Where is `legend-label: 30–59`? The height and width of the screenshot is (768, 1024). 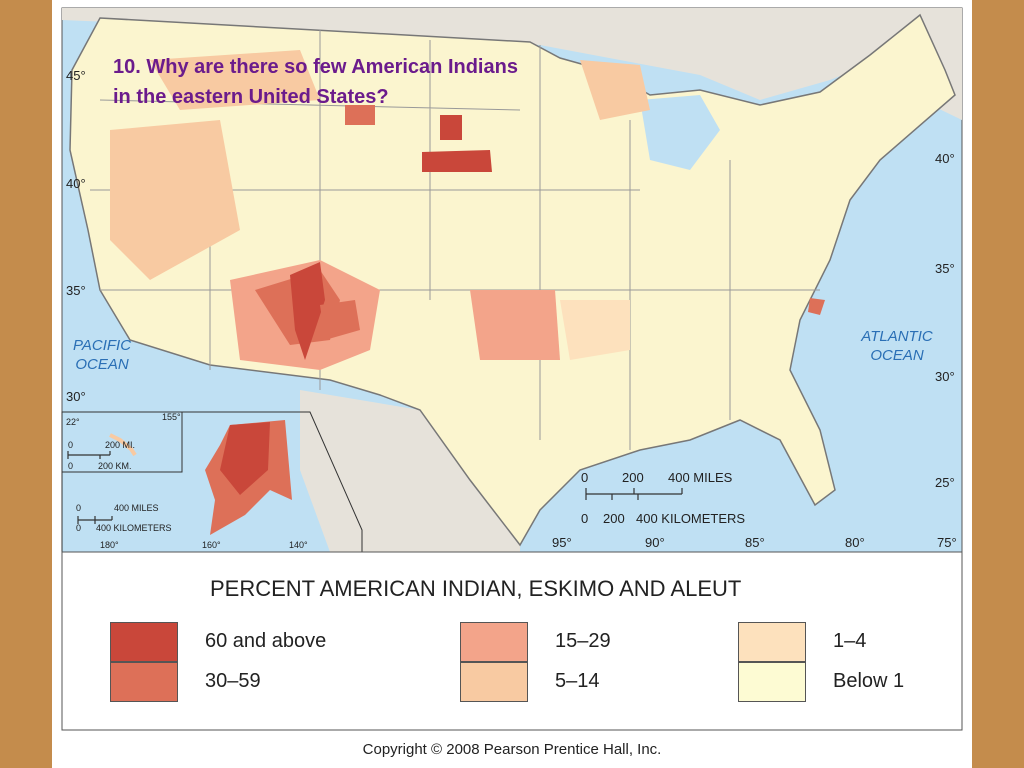
legend-label: 30–59 is located at coordinates (233, 681).